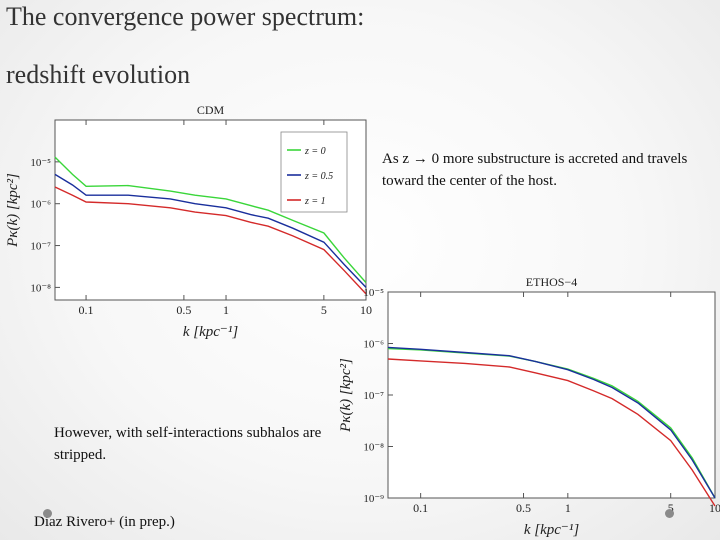 This screenshot has width=720, height=540. I want to click on slide-title-line1: The convergence power spectrum:, so click(185, 16).